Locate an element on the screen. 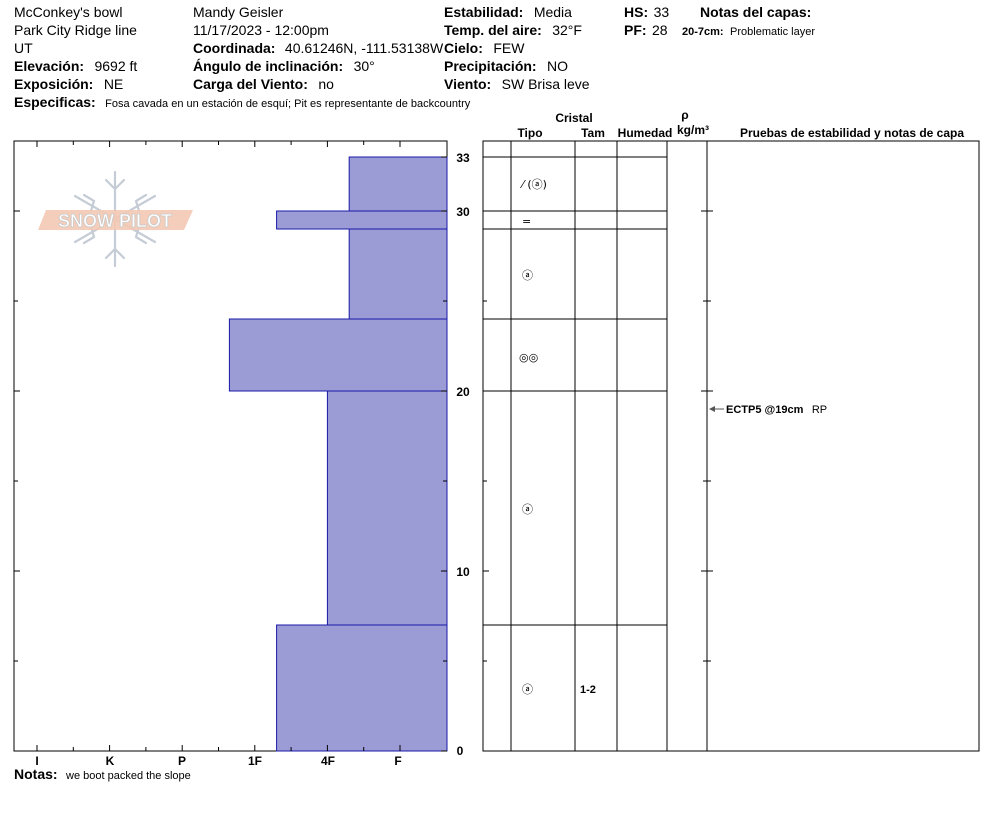  density-ticks is located at coordinates (707, 481).